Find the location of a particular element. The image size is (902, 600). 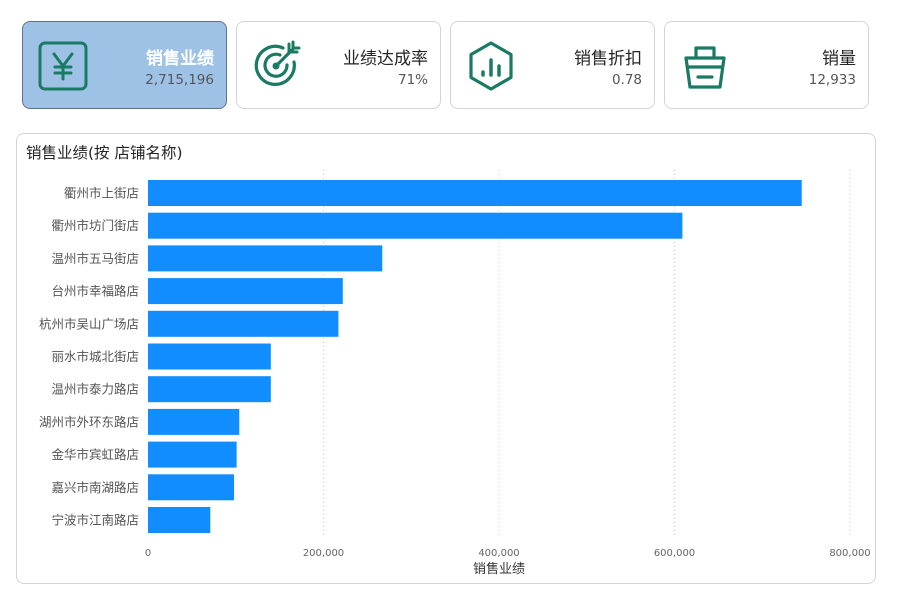

category-label: 衢州市上街店 is located at coordinates (101, 193).